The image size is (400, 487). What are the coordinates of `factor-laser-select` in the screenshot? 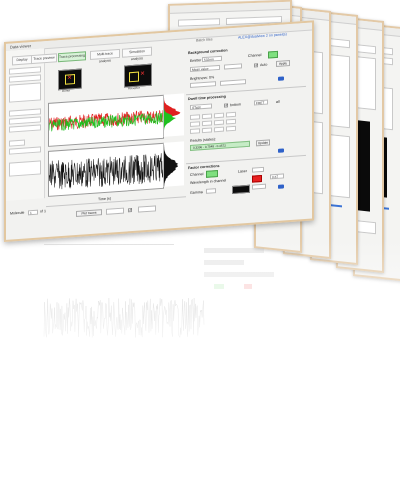 It's located at (258, 169).